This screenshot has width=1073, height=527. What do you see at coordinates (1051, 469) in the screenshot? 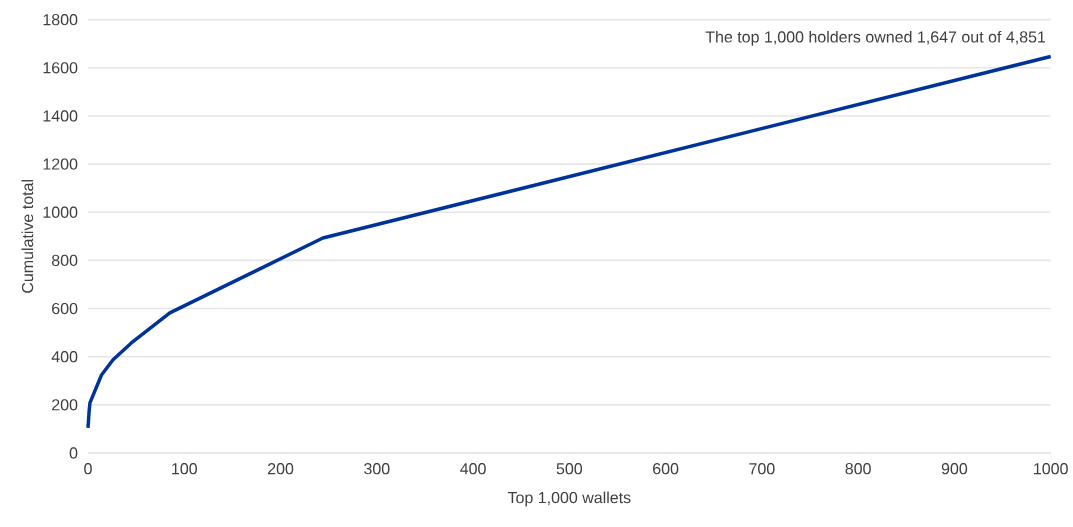
I see `x-tick-label: 1000` at bounding box center [1051, 469].